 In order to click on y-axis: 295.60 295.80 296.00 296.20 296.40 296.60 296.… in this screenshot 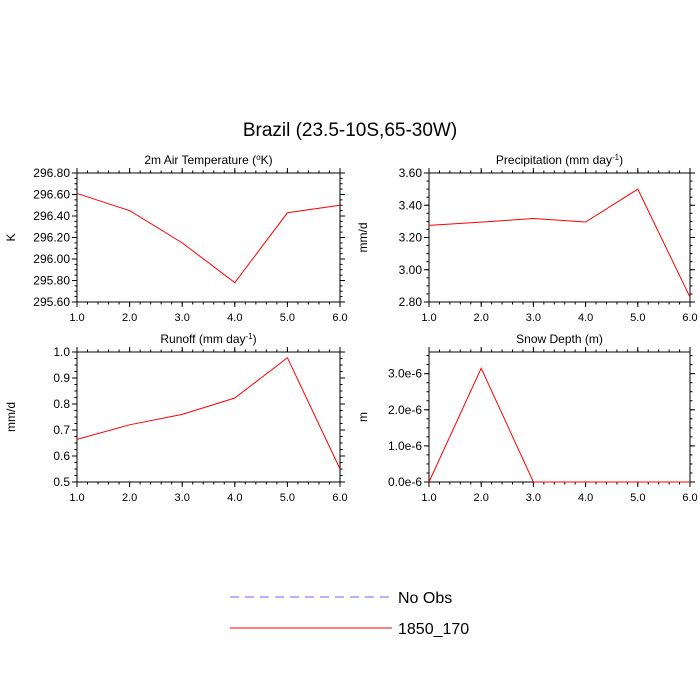, I will do `click(189, 237)`.